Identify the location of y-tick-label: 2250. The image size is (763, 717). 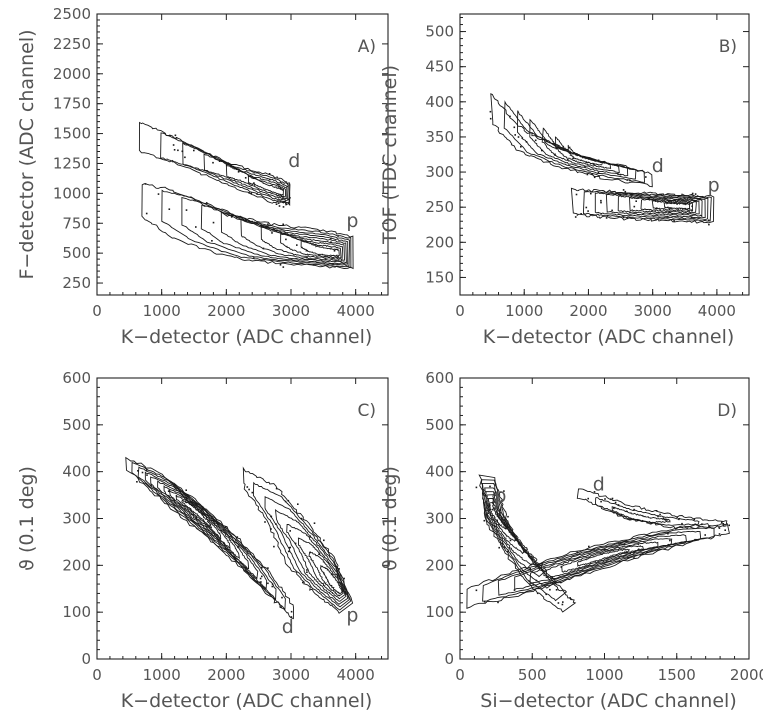
(72, 44).